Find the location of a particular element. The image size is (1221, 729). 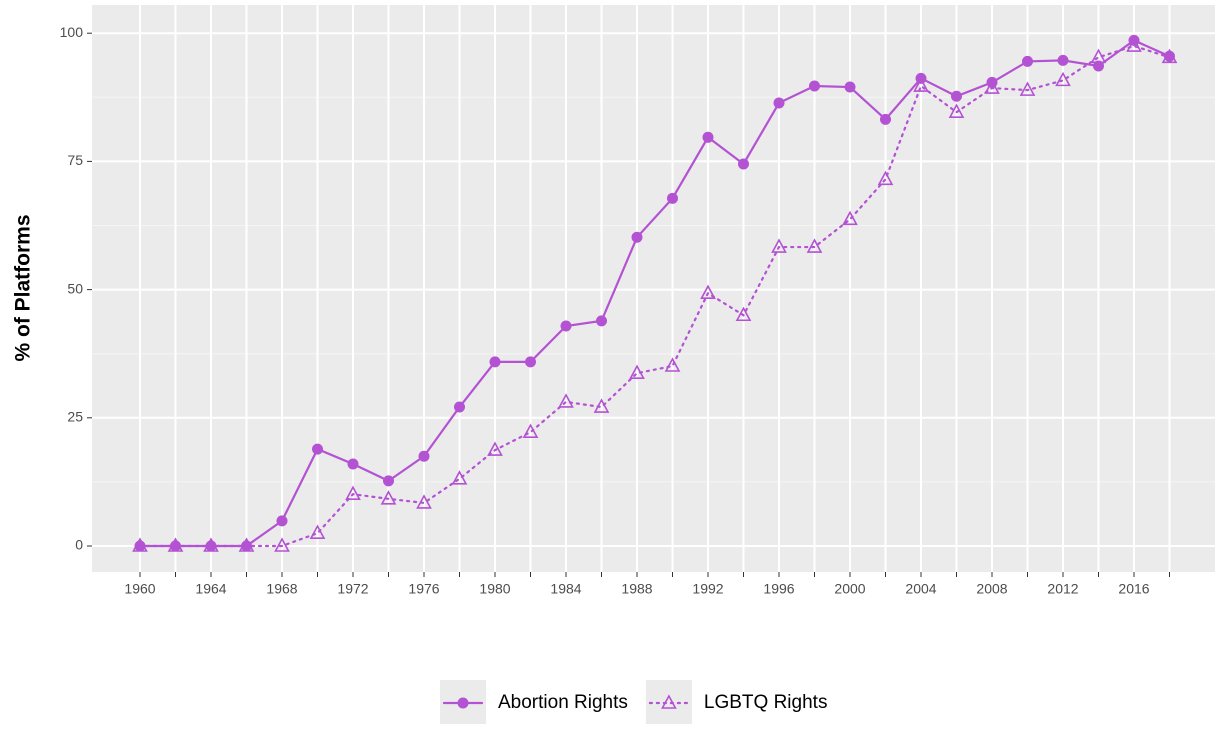

x-tick-label: 2012 is located at coordinates (1062, 589).